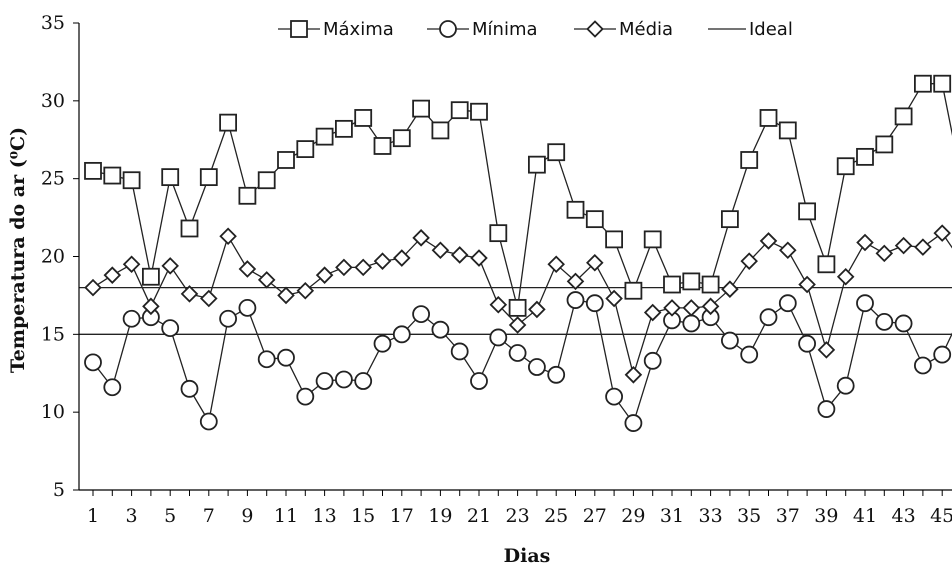  Describe the element at coordinates (53, 334) in the screenshot. I see `y-tick-label: 15` at that location.